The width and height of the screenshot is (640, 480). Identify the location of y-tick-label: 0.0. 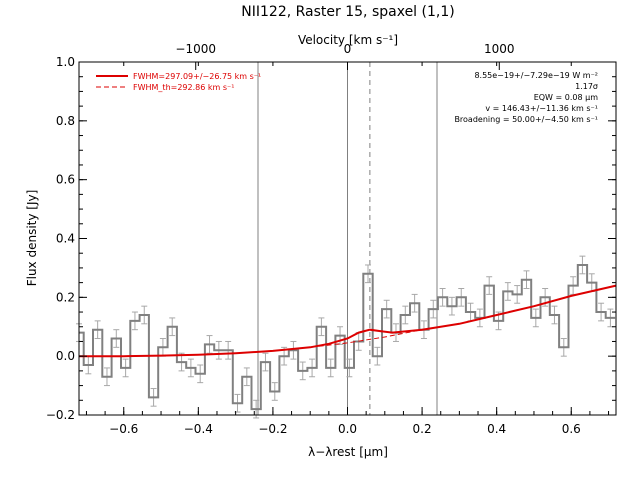
(65, 356).